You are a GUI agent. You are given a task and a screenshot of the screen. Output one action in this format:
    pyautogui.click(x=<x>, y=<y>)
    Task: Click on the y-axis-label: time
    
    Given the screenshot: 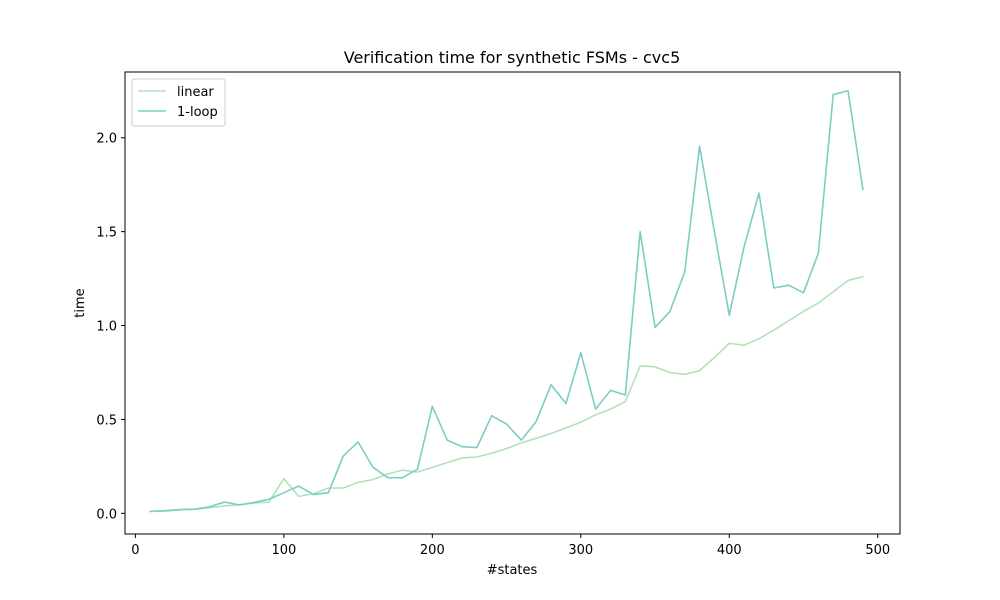 What is the action you would take?
    pyautogui.click(x=80, y=302)
    